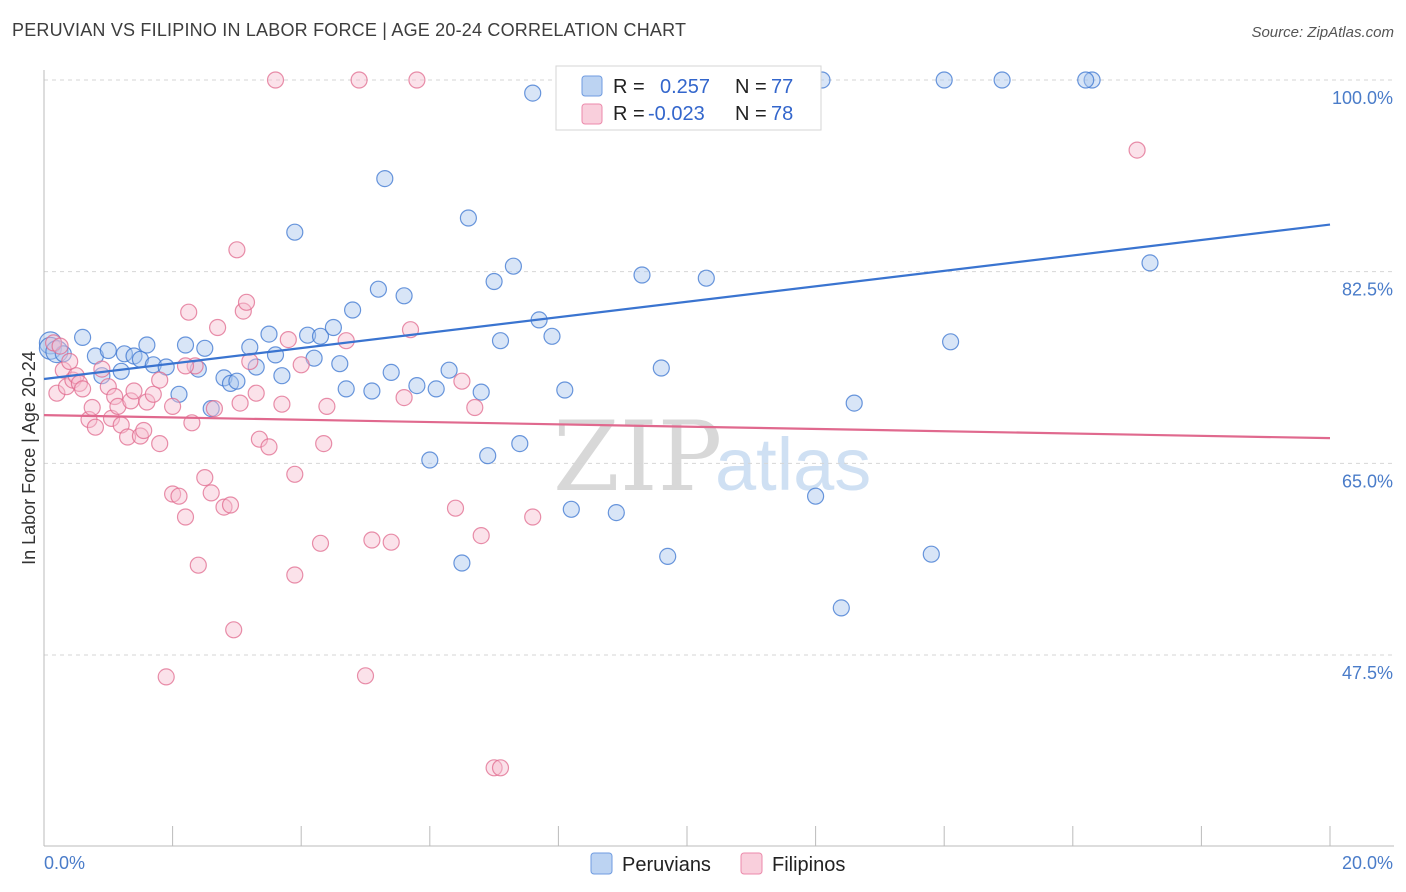 The height and width of the screenshot is (892, 1406). I want to click on legend-n-value-filipinos: 78, so click(782, 114).